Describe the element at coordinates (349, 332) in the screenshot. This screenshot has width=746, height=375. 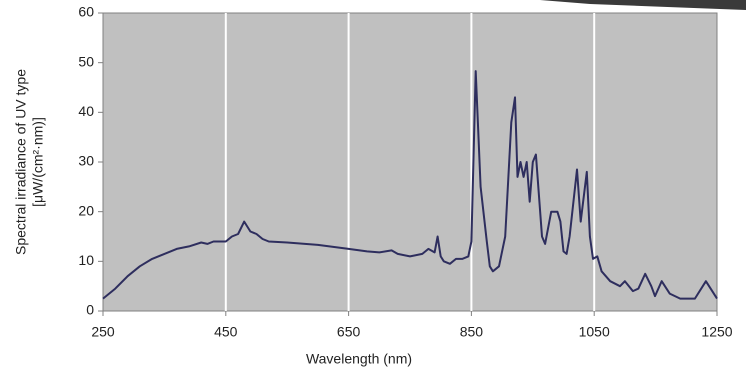
I see `x-tick-label: 650` at that location.